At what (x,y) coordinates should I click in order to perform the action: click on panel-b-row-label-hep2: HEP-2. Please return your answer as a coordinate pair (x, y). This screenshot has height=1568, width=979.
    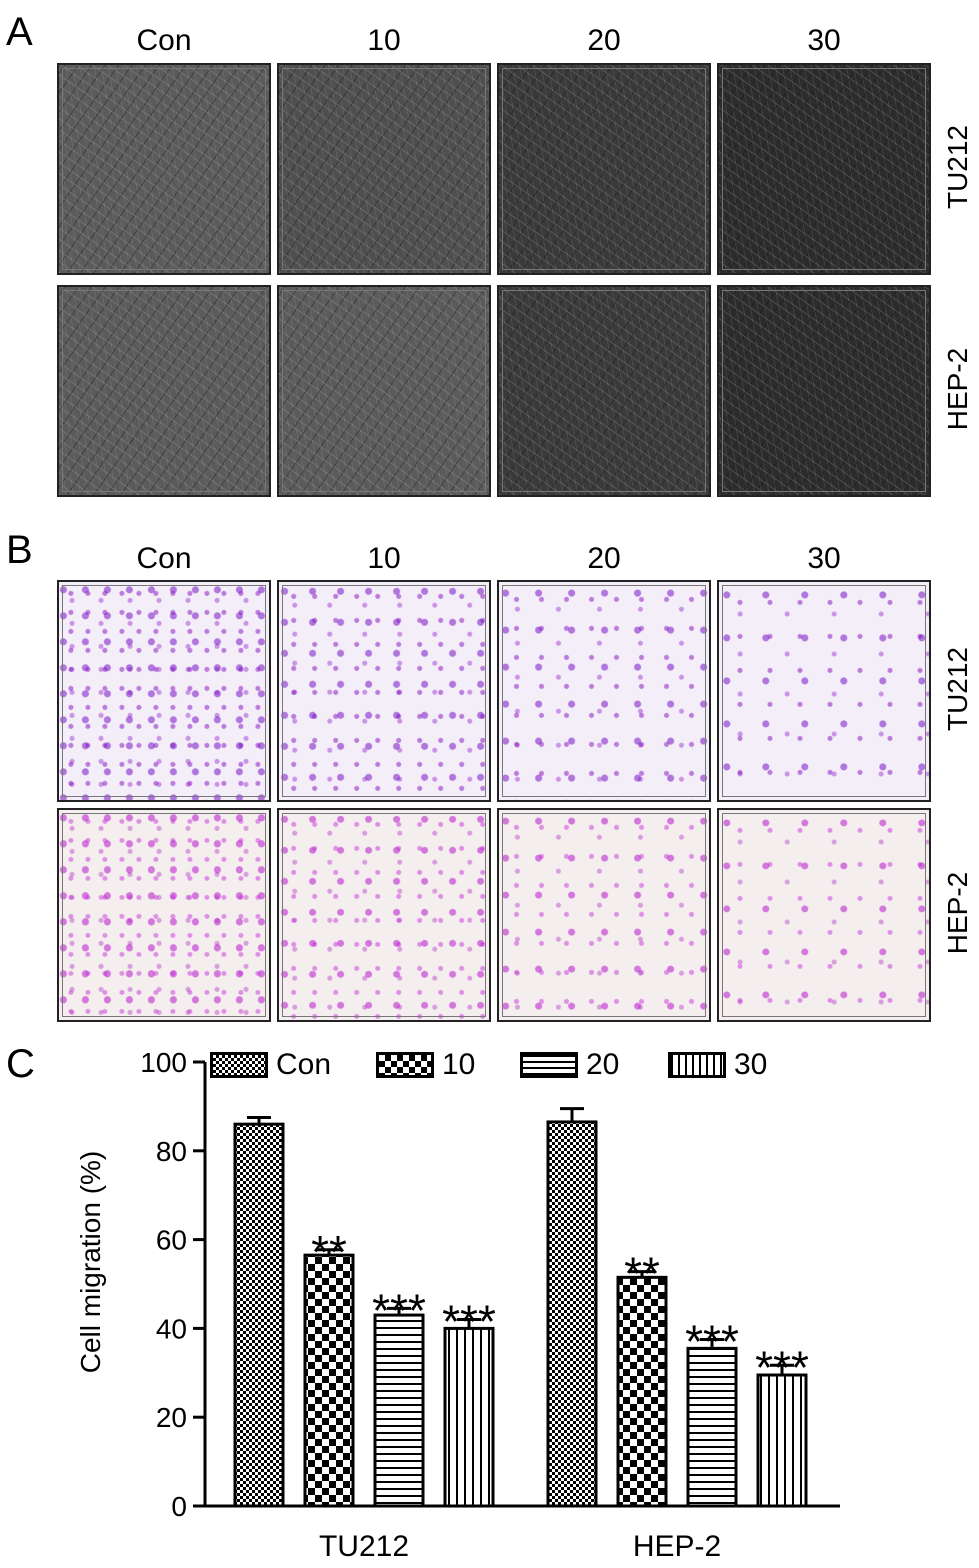
    Looking at the image, I should click on (957, 913).